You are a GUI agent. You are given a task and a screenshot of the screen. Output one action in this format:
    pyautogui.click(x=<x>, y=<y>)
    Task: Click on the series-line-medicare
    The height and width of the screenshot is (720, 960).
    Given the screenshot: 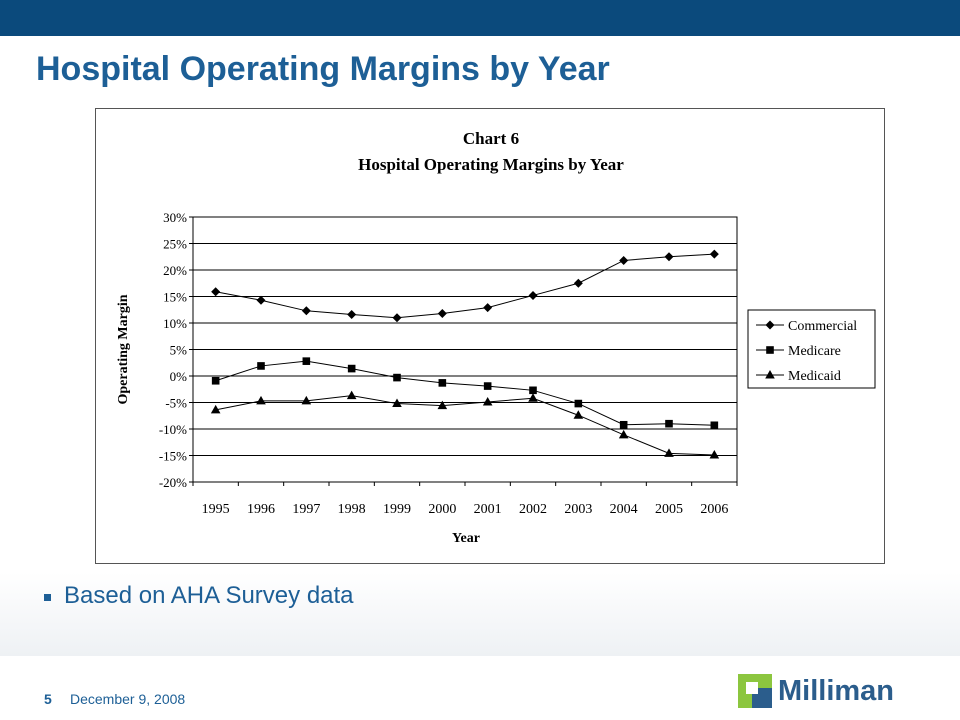 What is the action you would take?
    pyautogui.click(x=465, y=393)
    